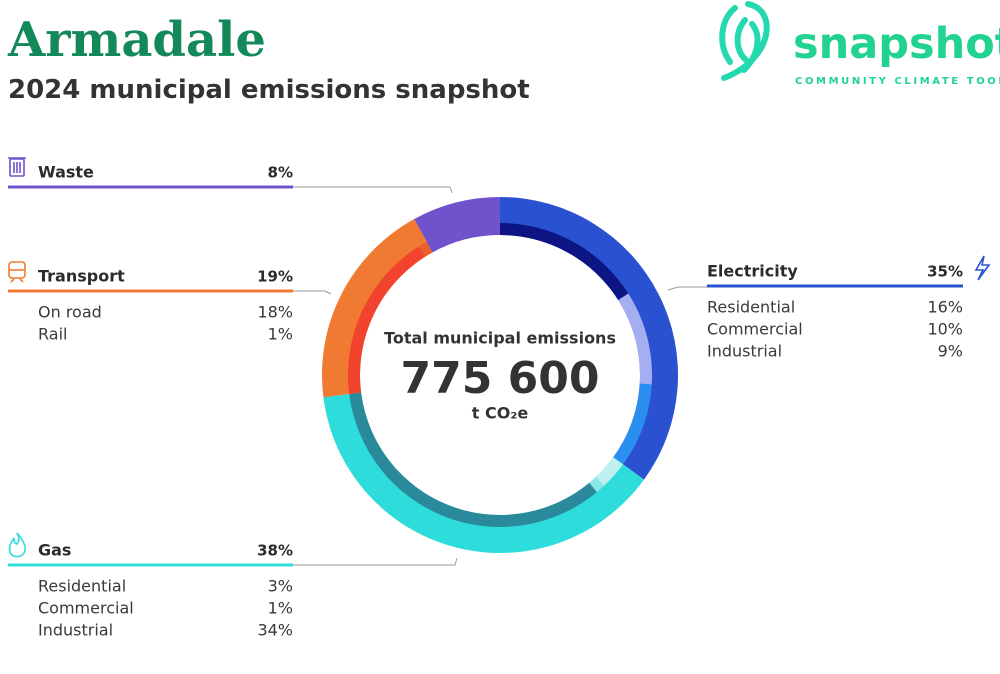  Describe the element at coordinates (744, 41) in the screenshot. I see `logo-icon` at that location.